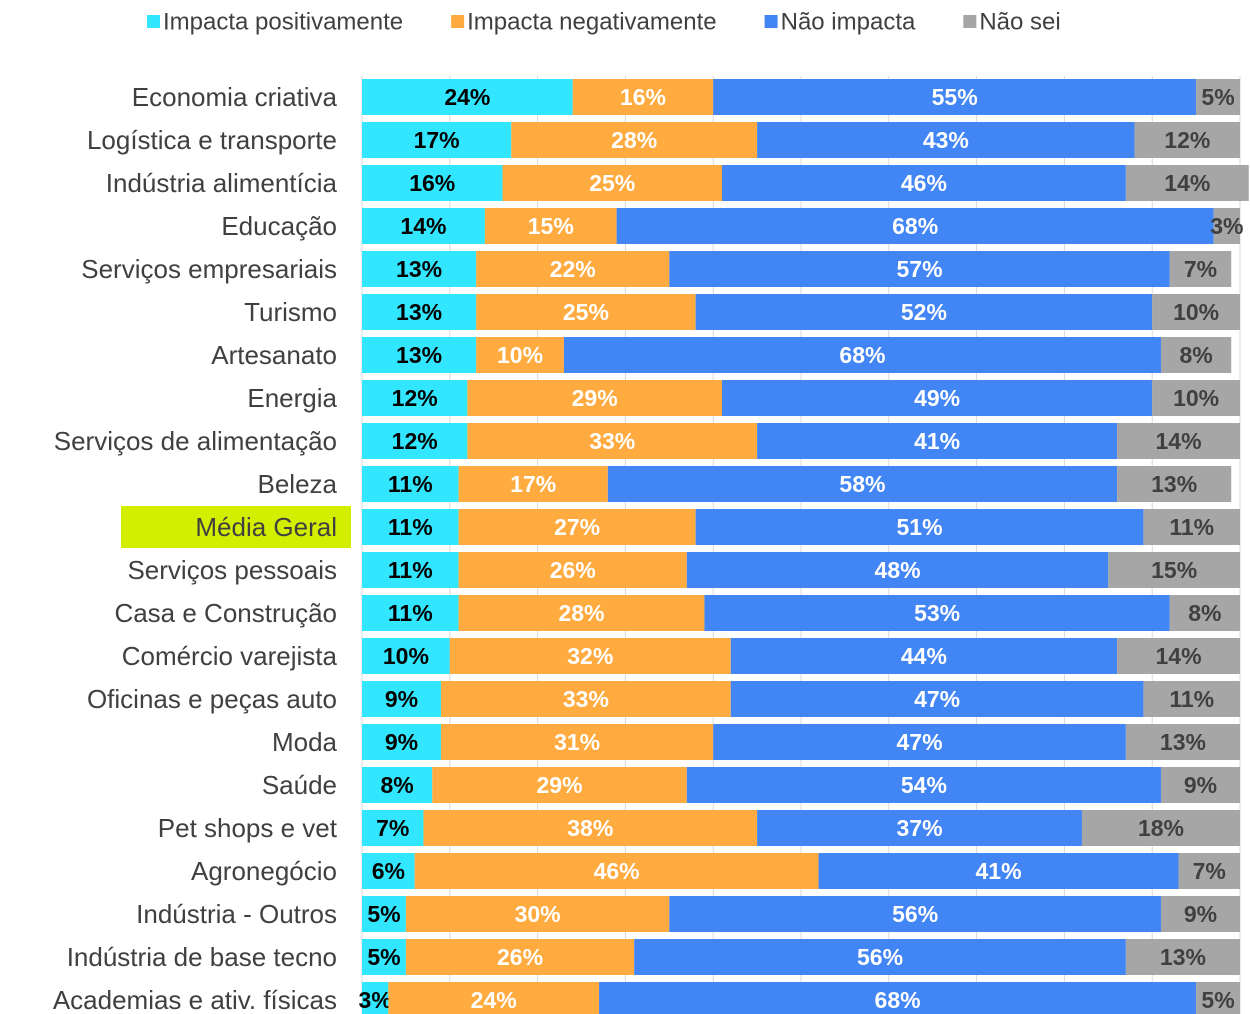 The image size is (1250, 1014). I want to click on category-label: Indústria - Outros, so click(236, 914).